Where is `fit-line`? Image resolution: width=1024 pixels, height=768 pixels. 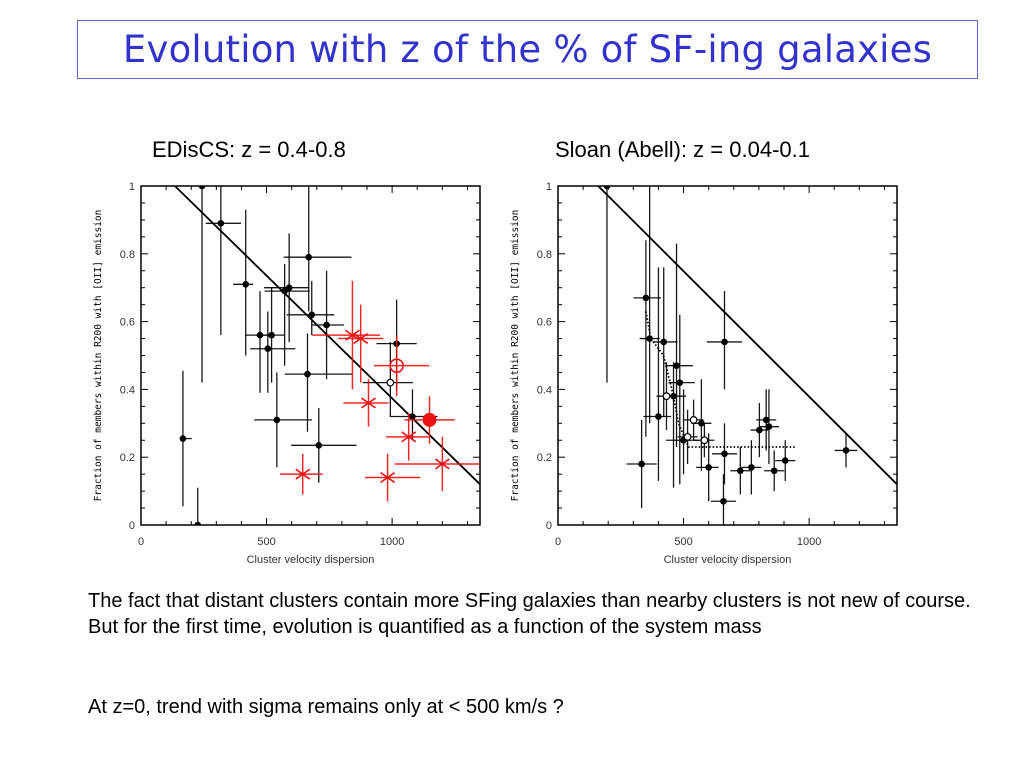 fit-line is located at coordinates (747, 335).